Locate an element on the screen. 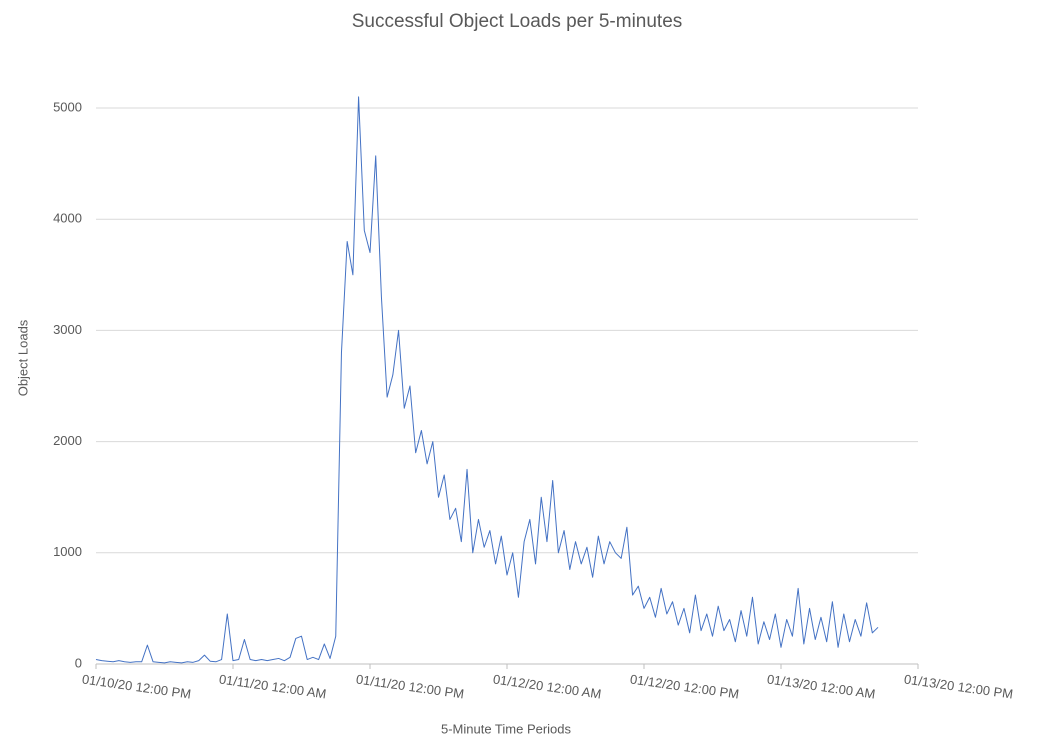  y-tick-label: 5000 is located at coordinates (67, 106).